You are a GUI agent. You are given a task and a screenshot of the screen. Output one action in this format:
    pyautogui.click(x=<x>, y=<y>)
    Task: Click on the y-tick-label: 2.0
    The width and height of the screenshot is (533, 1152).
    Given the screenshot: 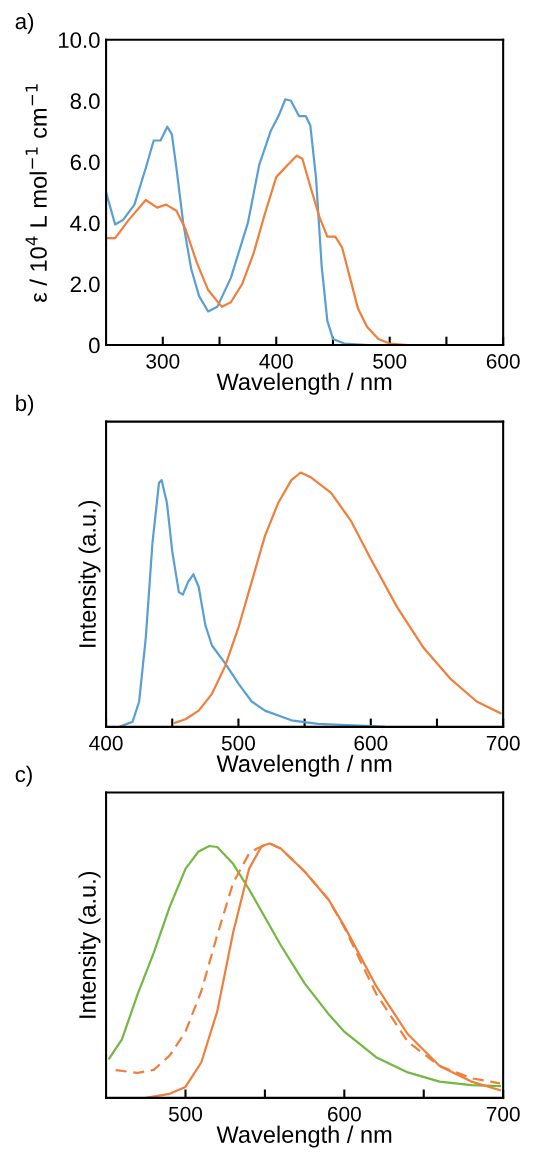 What is the action you would take?
    pyautogui.click(x=85, y=284)
    